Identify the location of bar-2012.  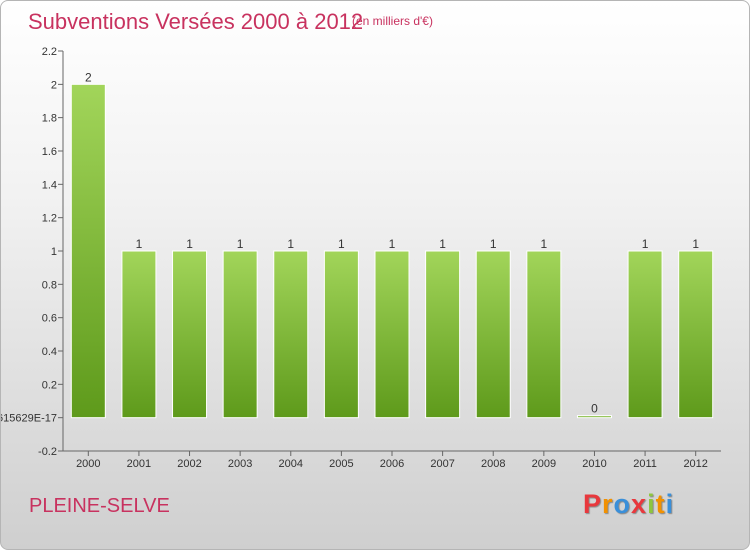
(696, 334).